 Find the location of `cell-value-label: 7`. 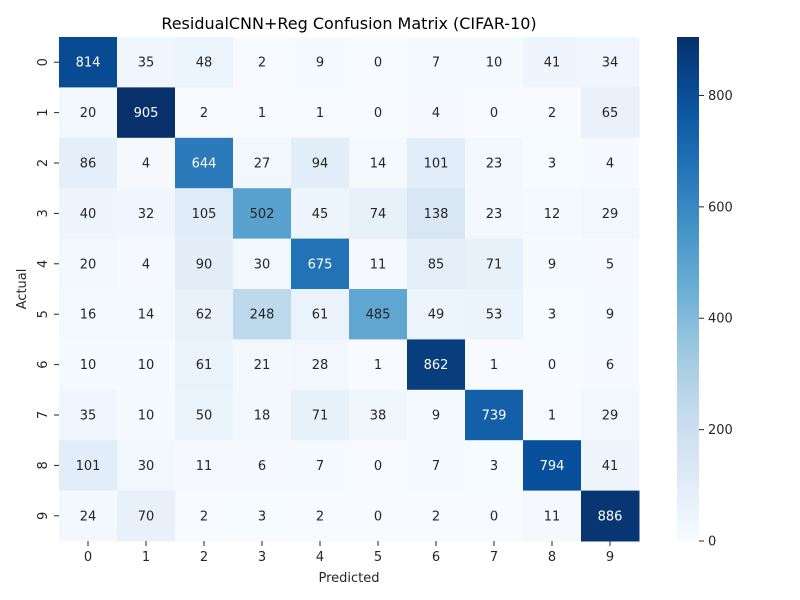

cell-value-label: 7 is located at coordinates (436, 466).